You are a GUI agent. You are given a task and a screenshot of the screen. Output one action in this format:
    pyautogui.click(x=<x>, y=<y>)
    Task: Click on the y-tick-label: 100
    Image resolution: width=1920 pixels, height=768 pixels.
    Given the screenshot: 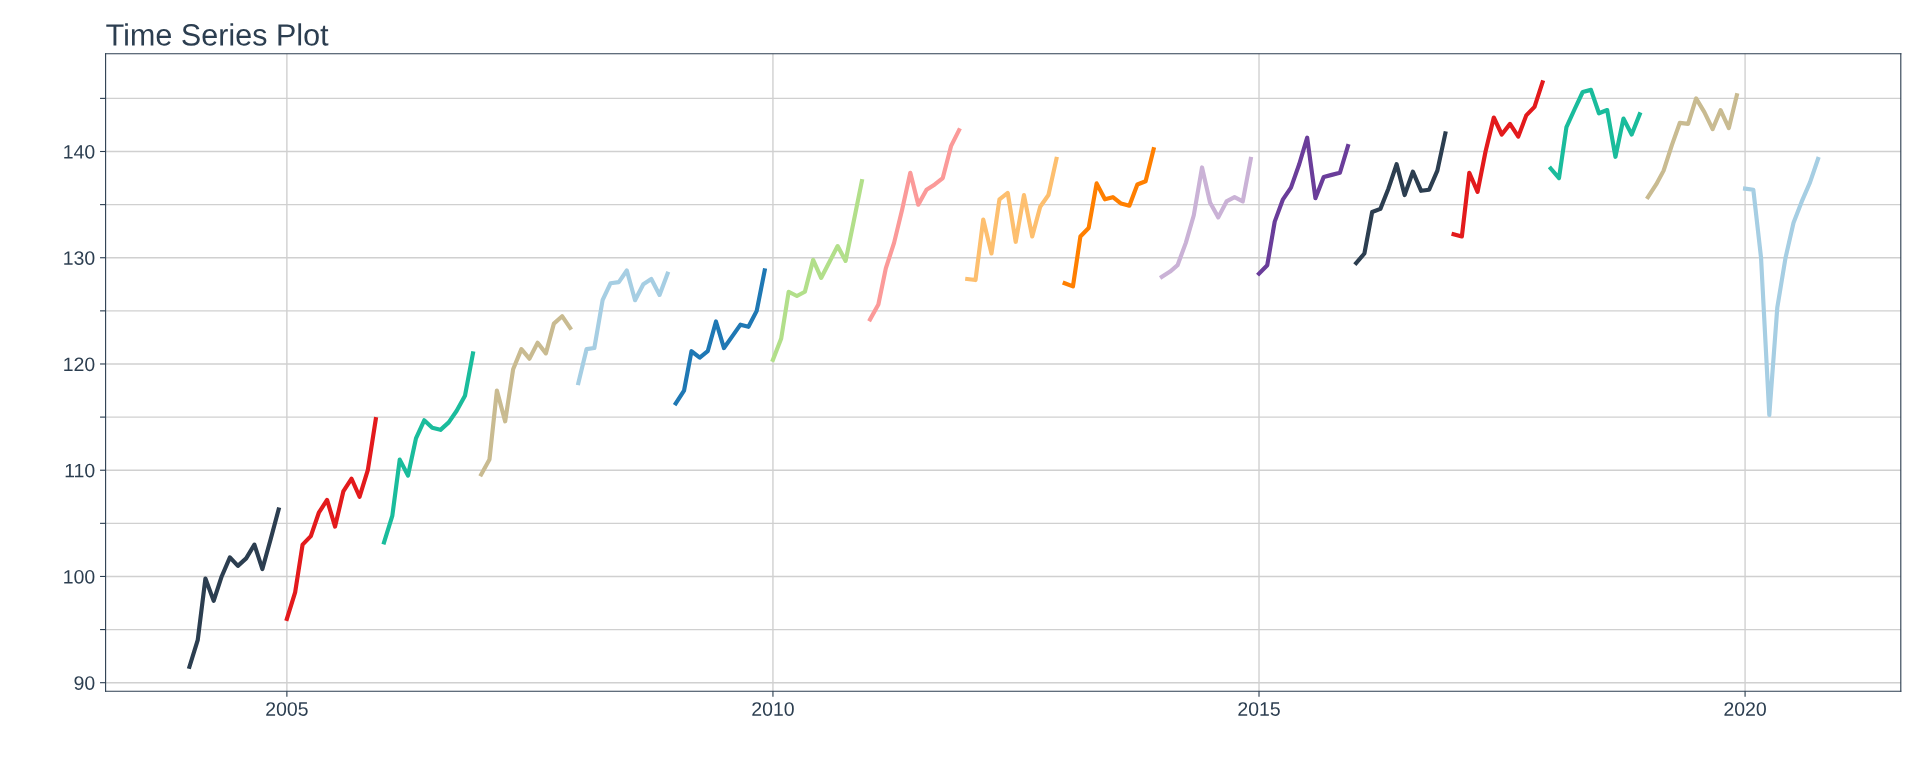 What is the action you would take?
    pyautogui.click(x=79, y=576)
    